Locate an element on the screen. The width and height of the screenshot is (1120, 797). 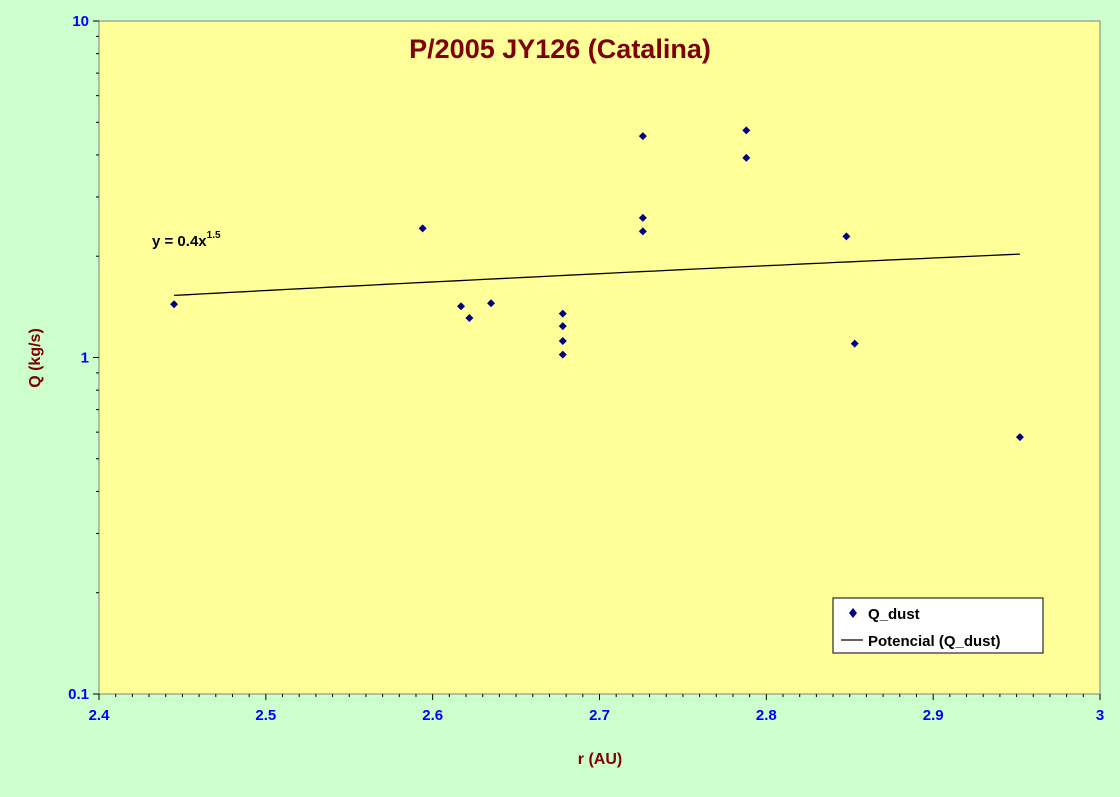
x-tick-labels: 2.4 2.5 2.6 2.7 2.8 2.9 3 is located at coordinates (597, 715).